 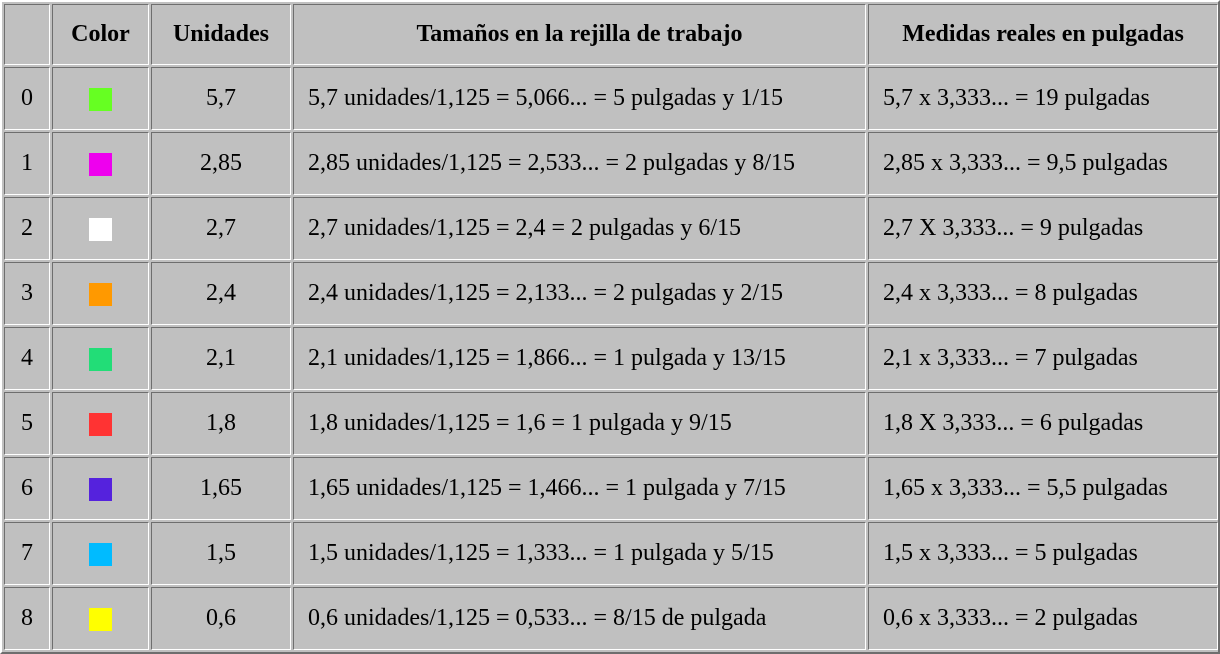 I want to click on units-cell: 2,7, so click(x=221, y=228).